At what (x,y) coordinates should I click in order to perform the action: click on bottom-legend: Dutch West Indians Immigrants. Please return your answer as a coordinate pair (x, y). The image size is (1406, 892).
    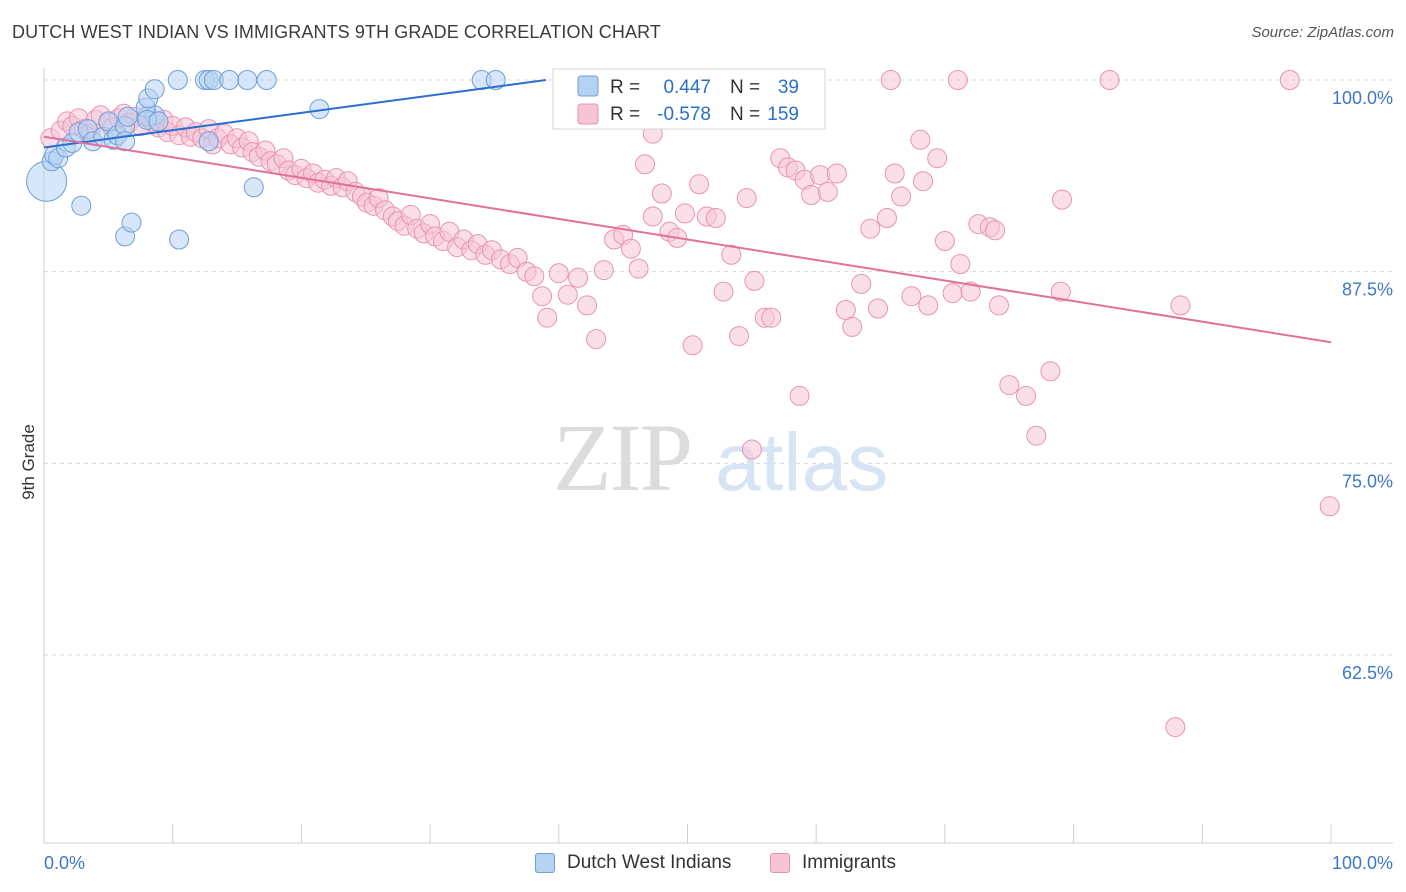
    Looking at the image, I should click on (703, 865).